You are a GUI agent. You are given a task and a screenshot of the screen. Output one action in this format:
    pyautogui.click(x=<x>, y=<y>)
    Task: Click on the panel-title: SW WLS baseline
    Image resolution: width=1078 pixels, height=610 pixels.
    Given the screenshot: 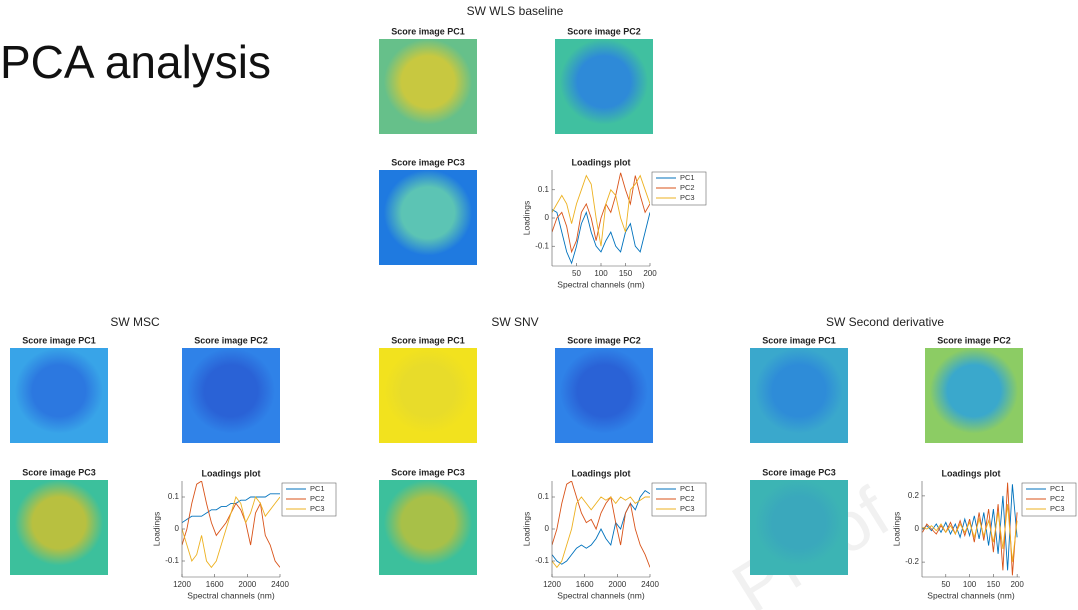 What is the action you would take?
    pyautogui.click(x=515, y=11)
    